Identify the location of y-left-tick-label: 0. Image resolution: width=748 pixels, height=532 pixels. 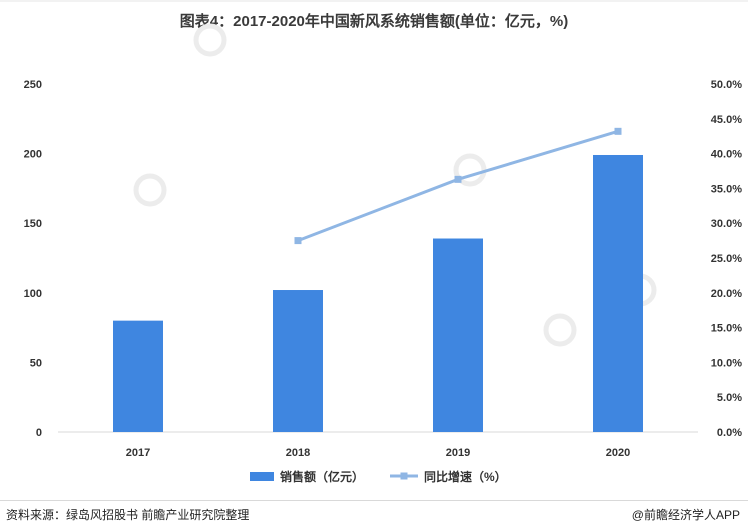
(39, 433).